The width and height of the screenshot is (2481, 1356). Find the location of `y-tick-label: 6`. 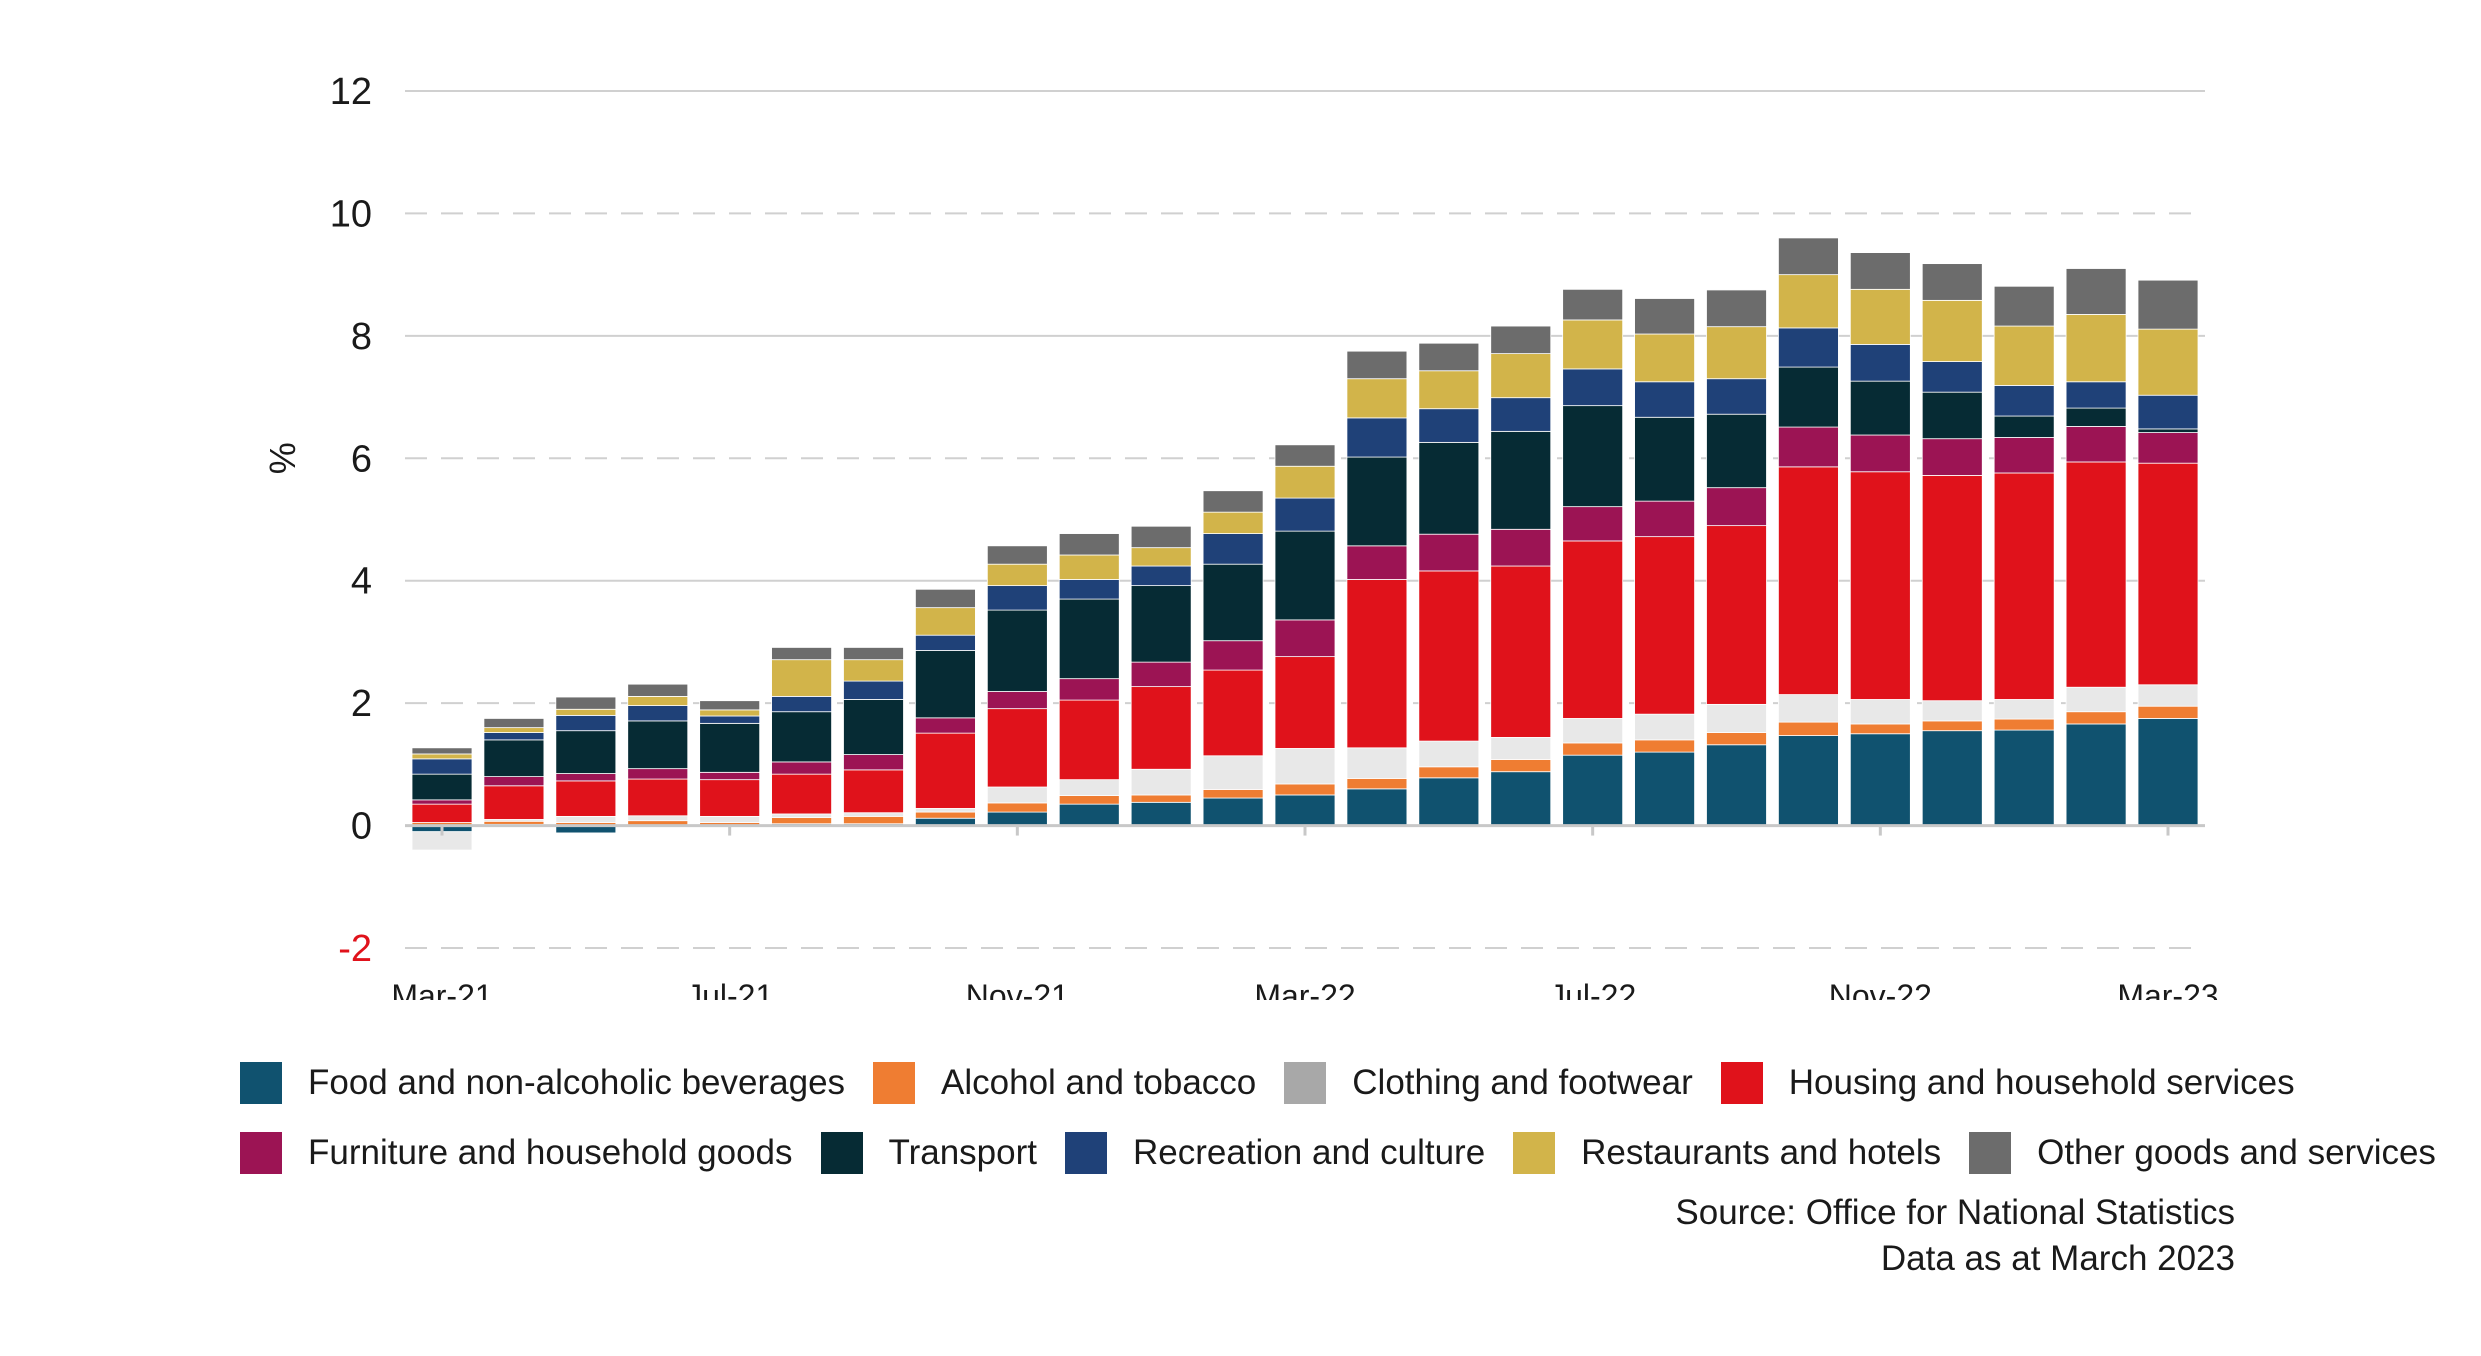

y-tick-label: 6 is located at coordinates (361, 459).